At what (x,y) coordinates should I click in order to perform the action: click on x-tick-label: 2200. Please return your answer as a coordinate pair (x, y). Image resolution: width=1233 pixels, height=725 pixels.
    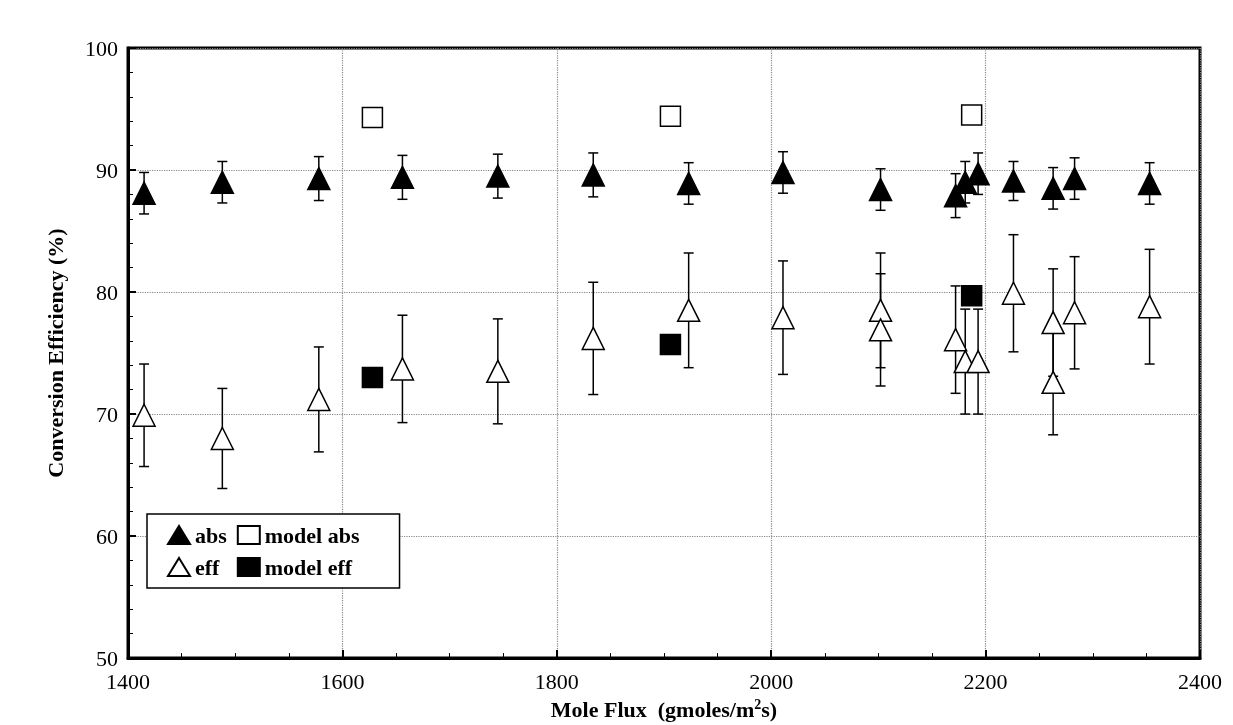
    Looking at the image, I should click on (985, 681).